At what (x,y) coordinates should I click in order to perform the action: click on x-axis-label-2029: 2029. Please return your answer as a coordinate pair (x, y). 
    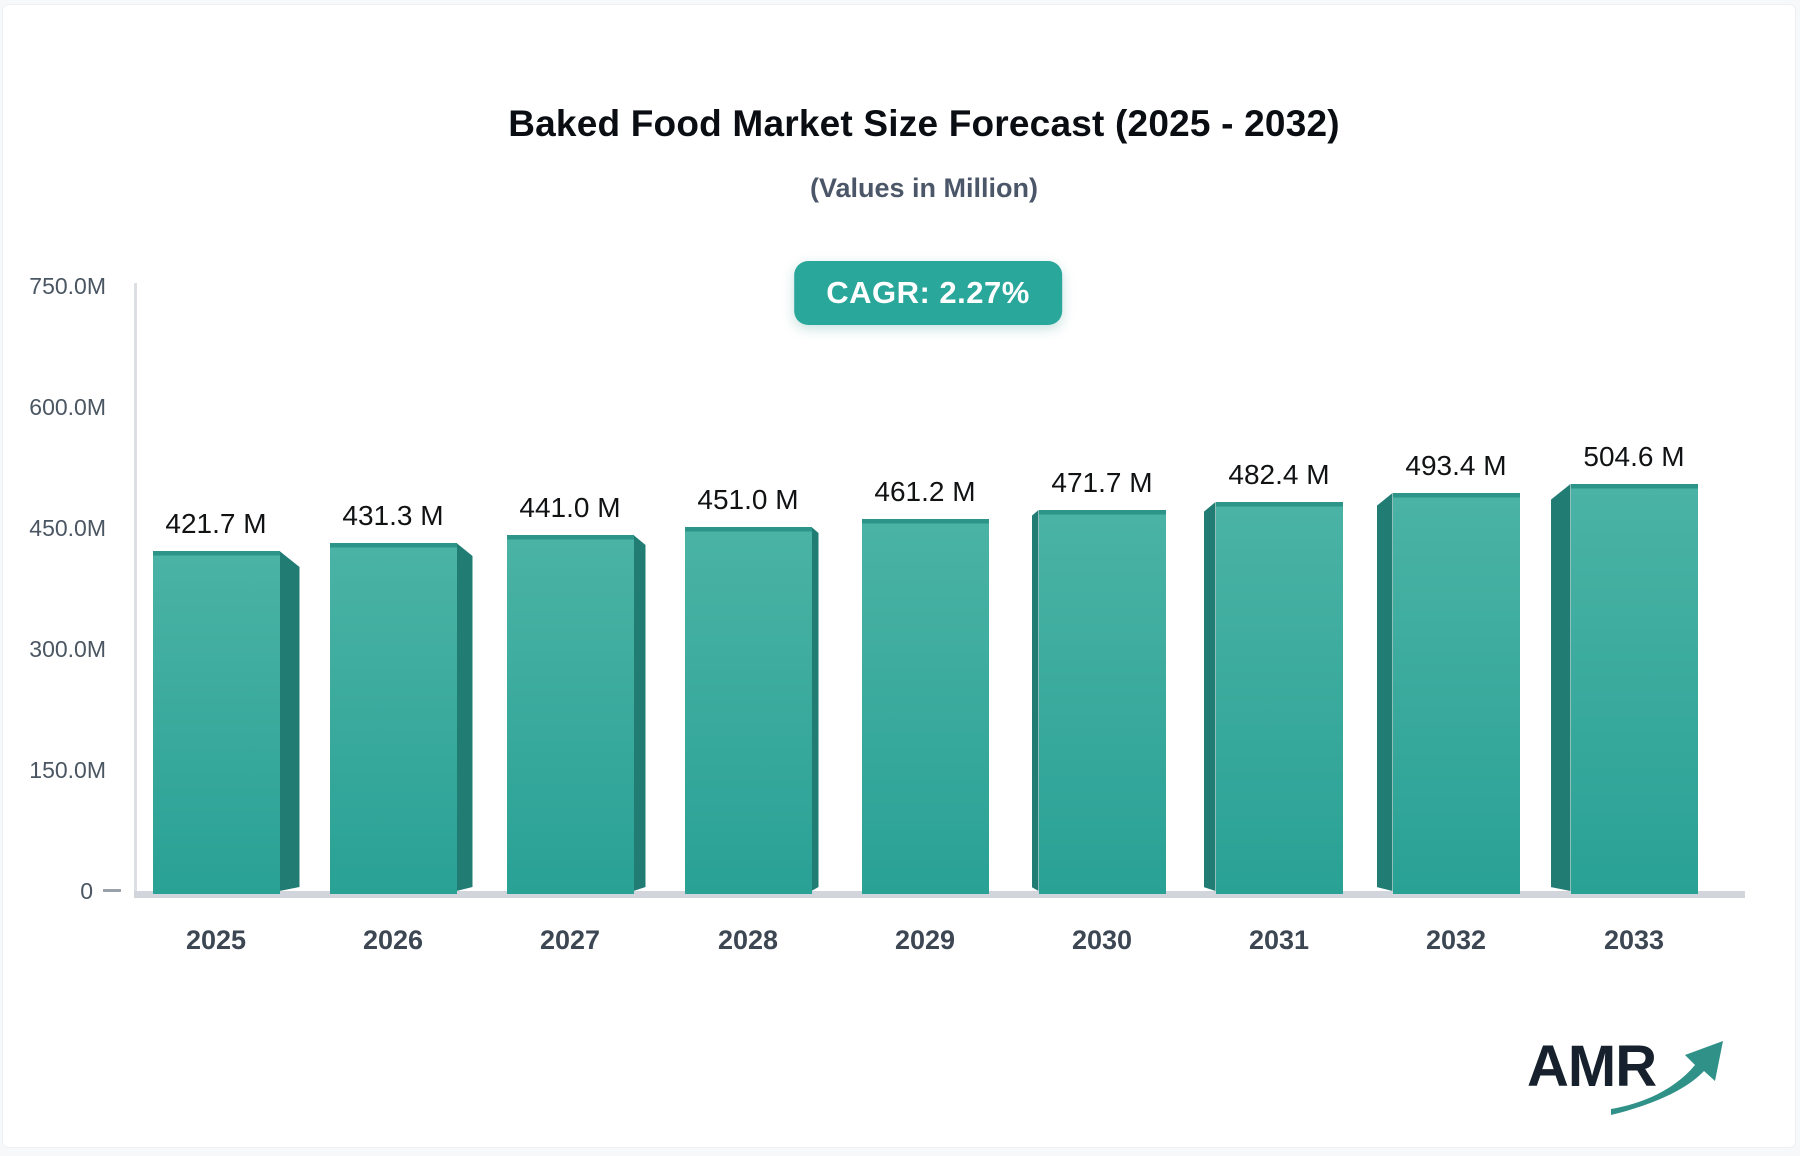
    Looking at the image, I should click on (925, 940).